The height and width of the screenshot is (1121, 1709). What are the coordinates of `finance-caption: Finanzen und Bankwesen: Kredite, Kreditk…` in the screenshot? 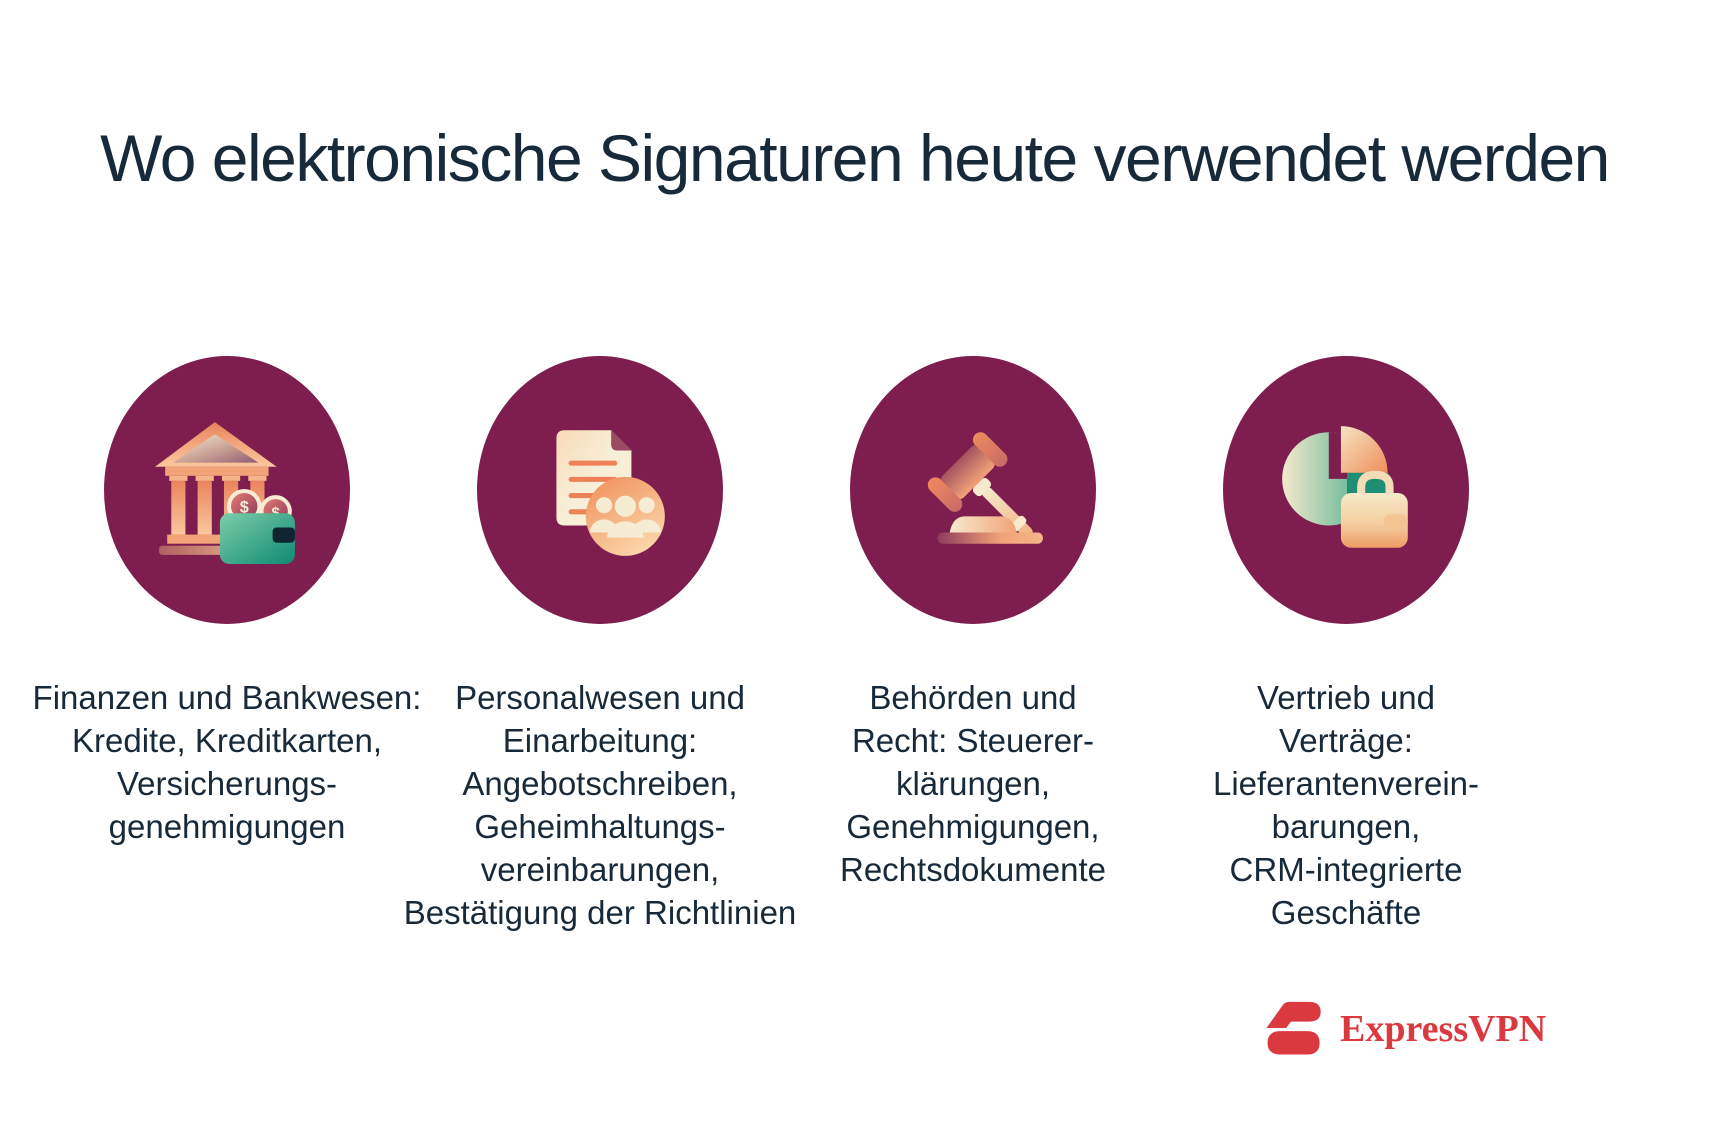 It's located at (227, 762).